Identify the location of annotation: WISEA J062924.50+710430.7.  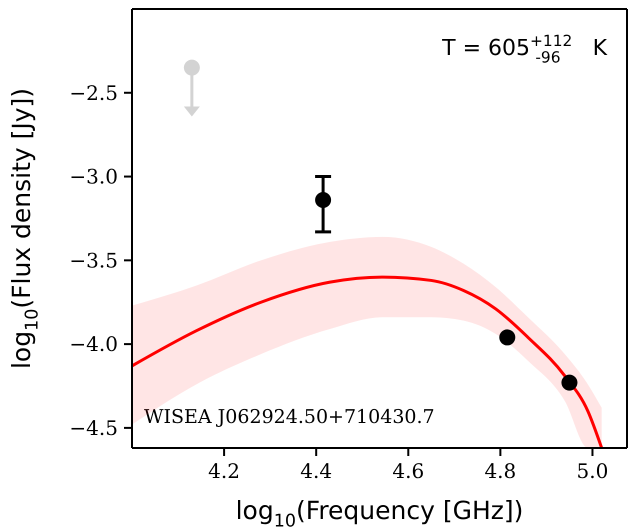
(289, 417).